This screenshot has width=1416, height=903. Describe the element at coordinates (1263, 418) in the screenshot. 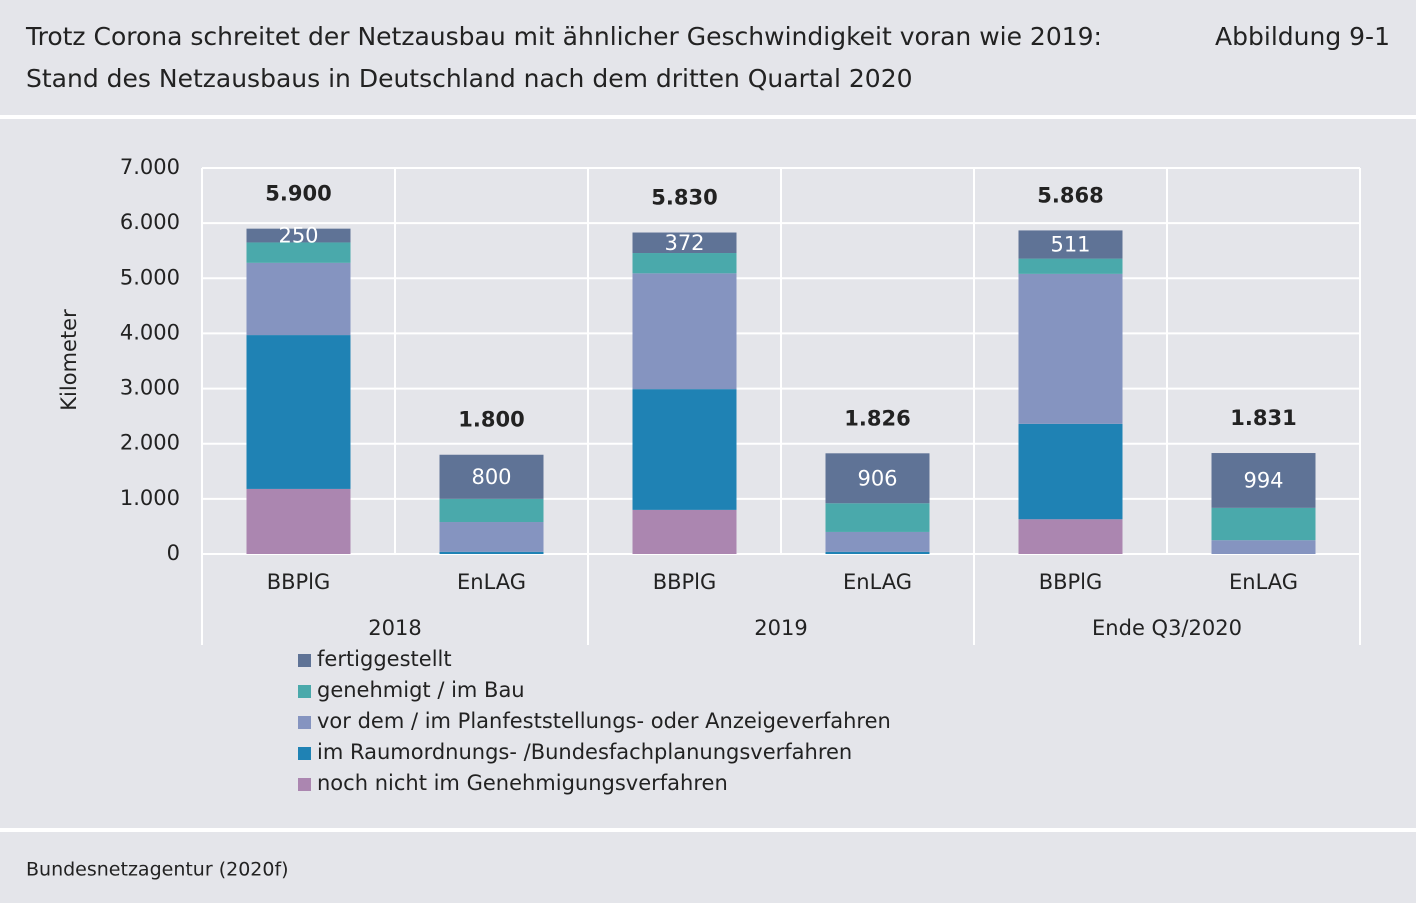

I see `total-label: 1.831` at that location.